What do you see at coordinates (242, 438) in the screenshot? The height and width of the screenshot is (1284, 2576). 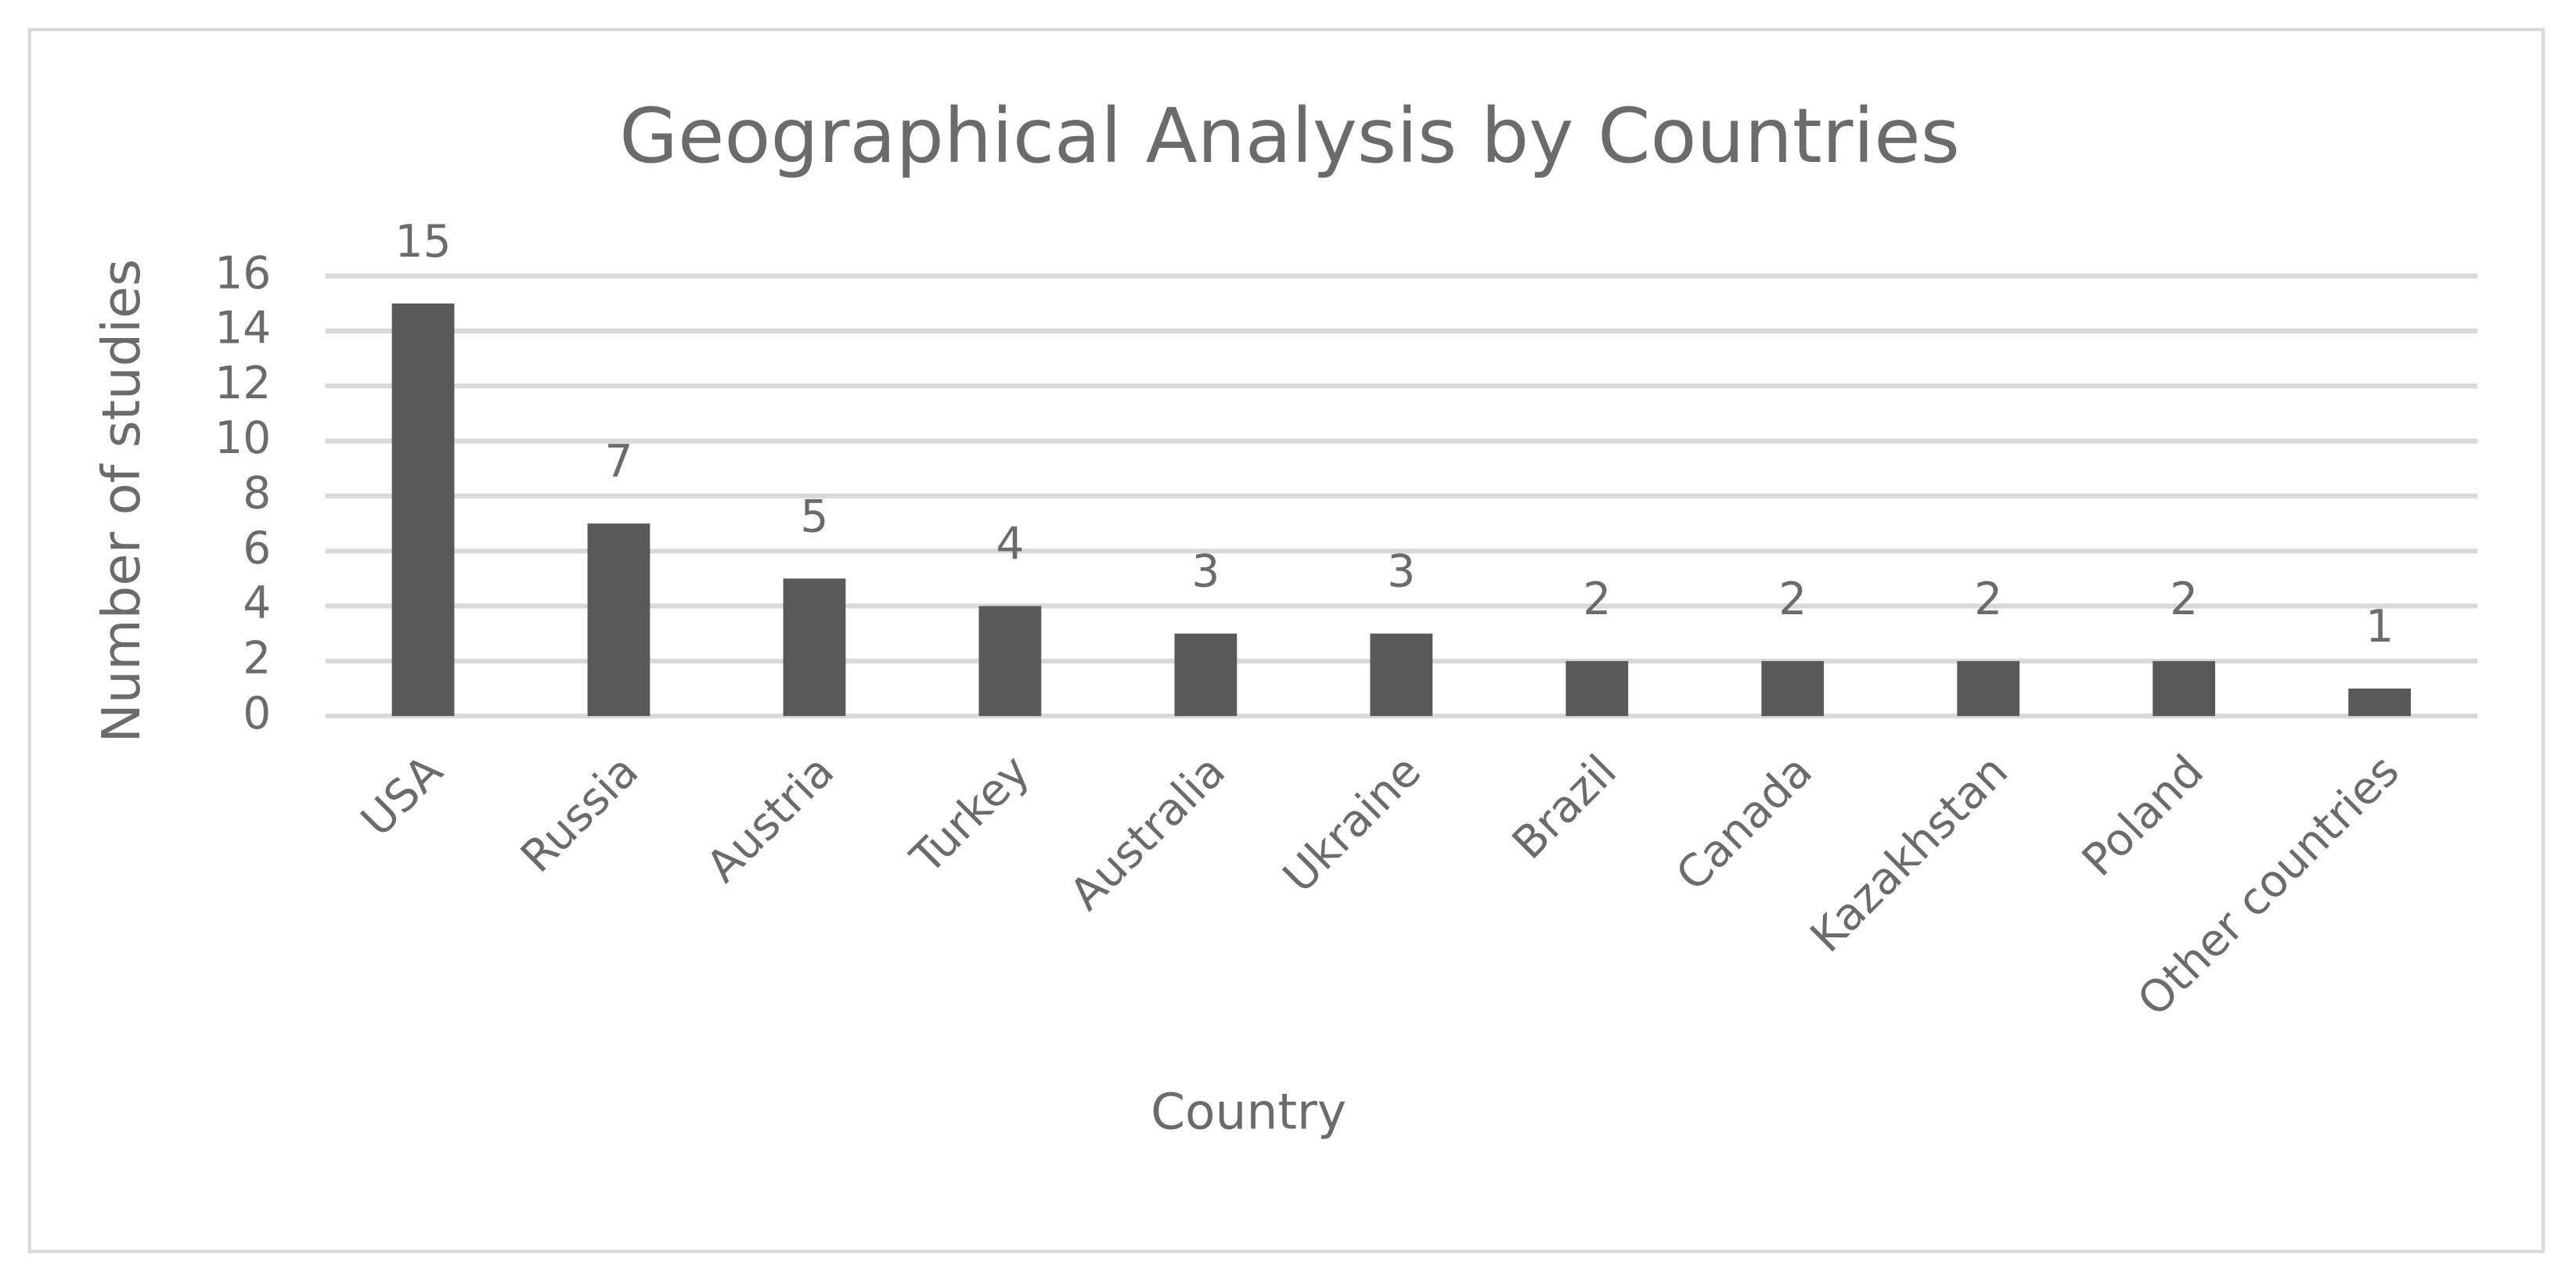 I see `y-tick-label: 10` at bounding box center [242, 438].